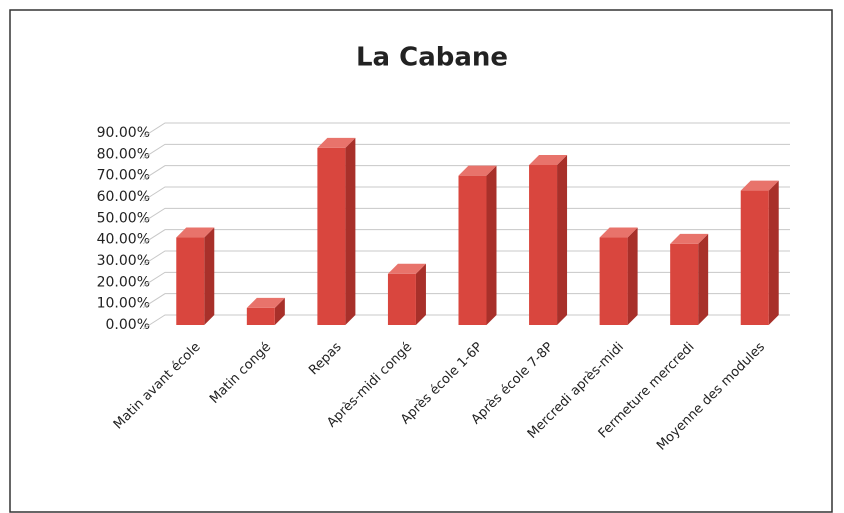 The width and height of the screenshot is (844, 513). Describe the element at coordinates (128, 325) in the screenshot. I see `y-tick-label: 0.00%` at that location.